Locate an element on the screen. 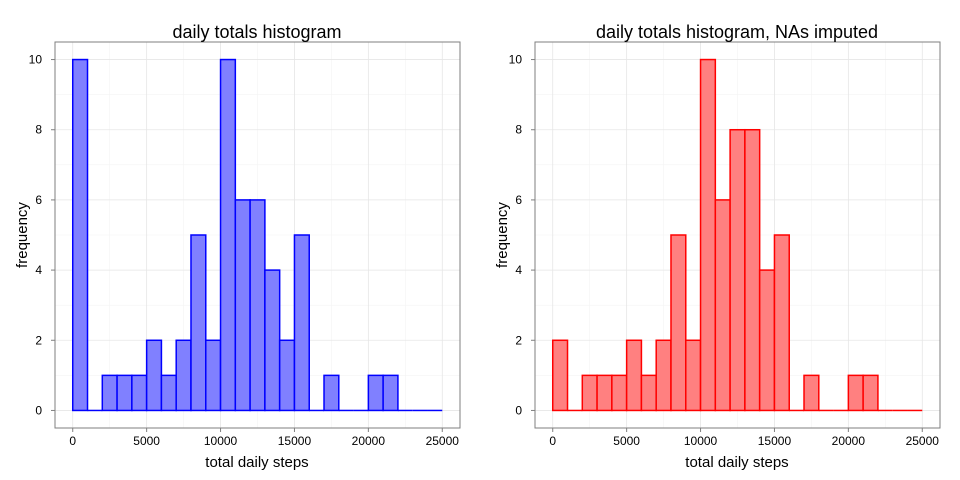 The height and width of the screenshot is (480, 960). chart-title: daily totals histogram is located at coordinates (256, 32).